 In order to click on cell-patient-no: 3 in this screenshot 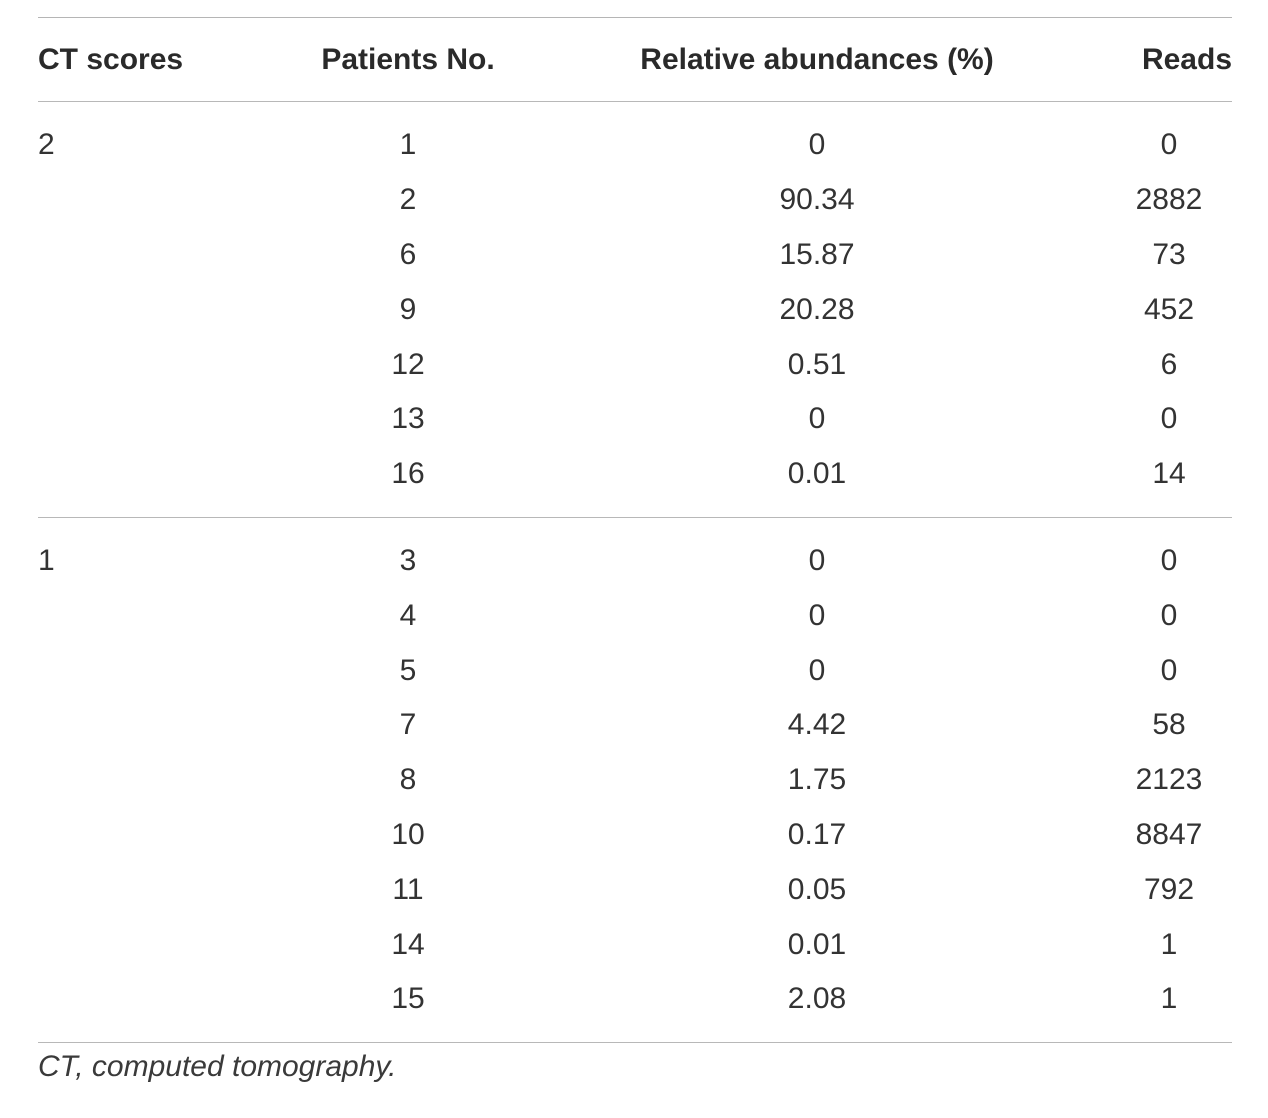, I will do `click(408, 560)`.